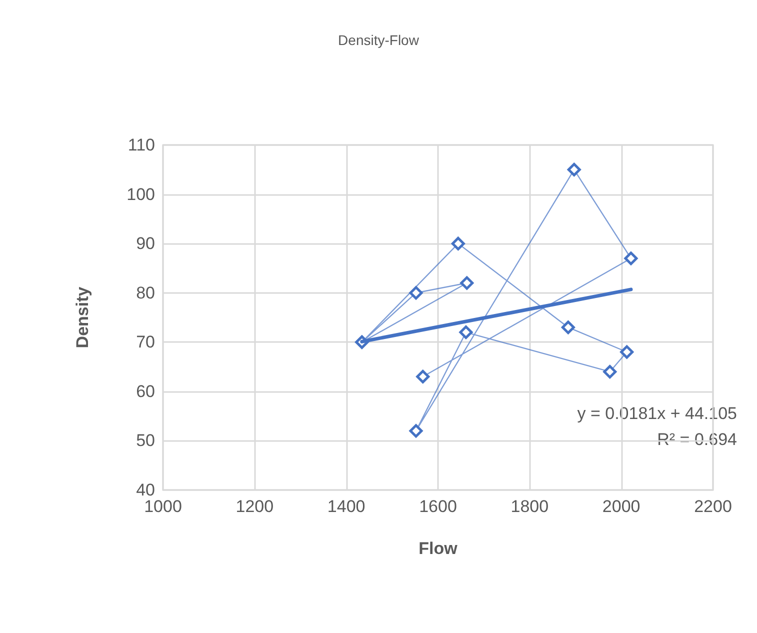 The width and height of the screenshot is (757, 633). What do you see at coordinates (657, 413) in the screenshot?
I see `annotation: y = 0.0181x + 44.105` at bounding box center [657, 413].